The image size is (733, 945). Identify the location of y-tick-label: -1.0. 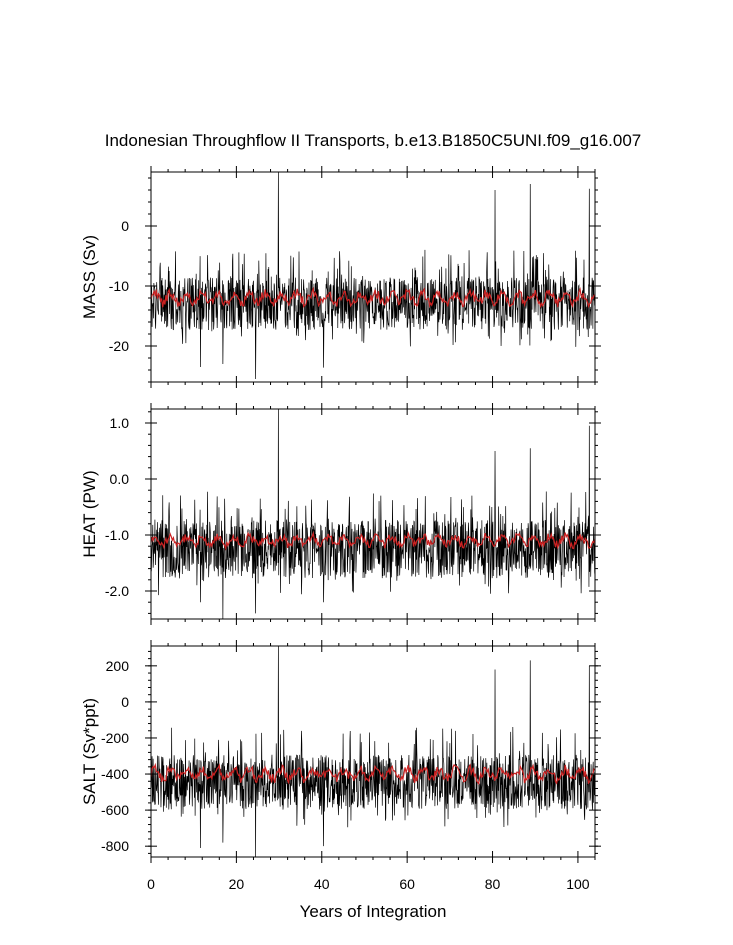
(117, 535).